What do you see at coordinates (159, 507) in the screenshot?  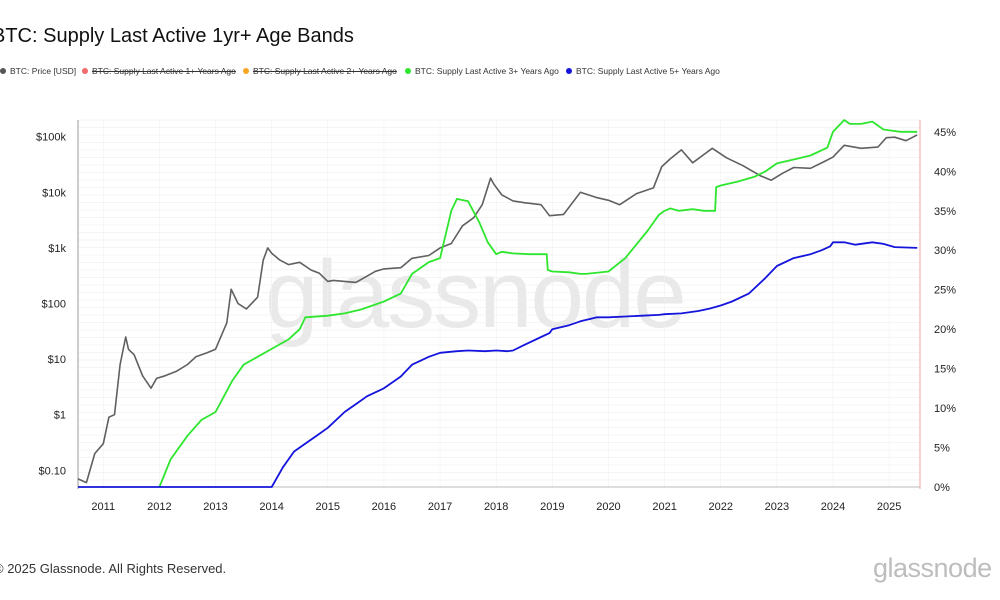 I see `x-tick-label: 2012` at bounding box center [159, 507].